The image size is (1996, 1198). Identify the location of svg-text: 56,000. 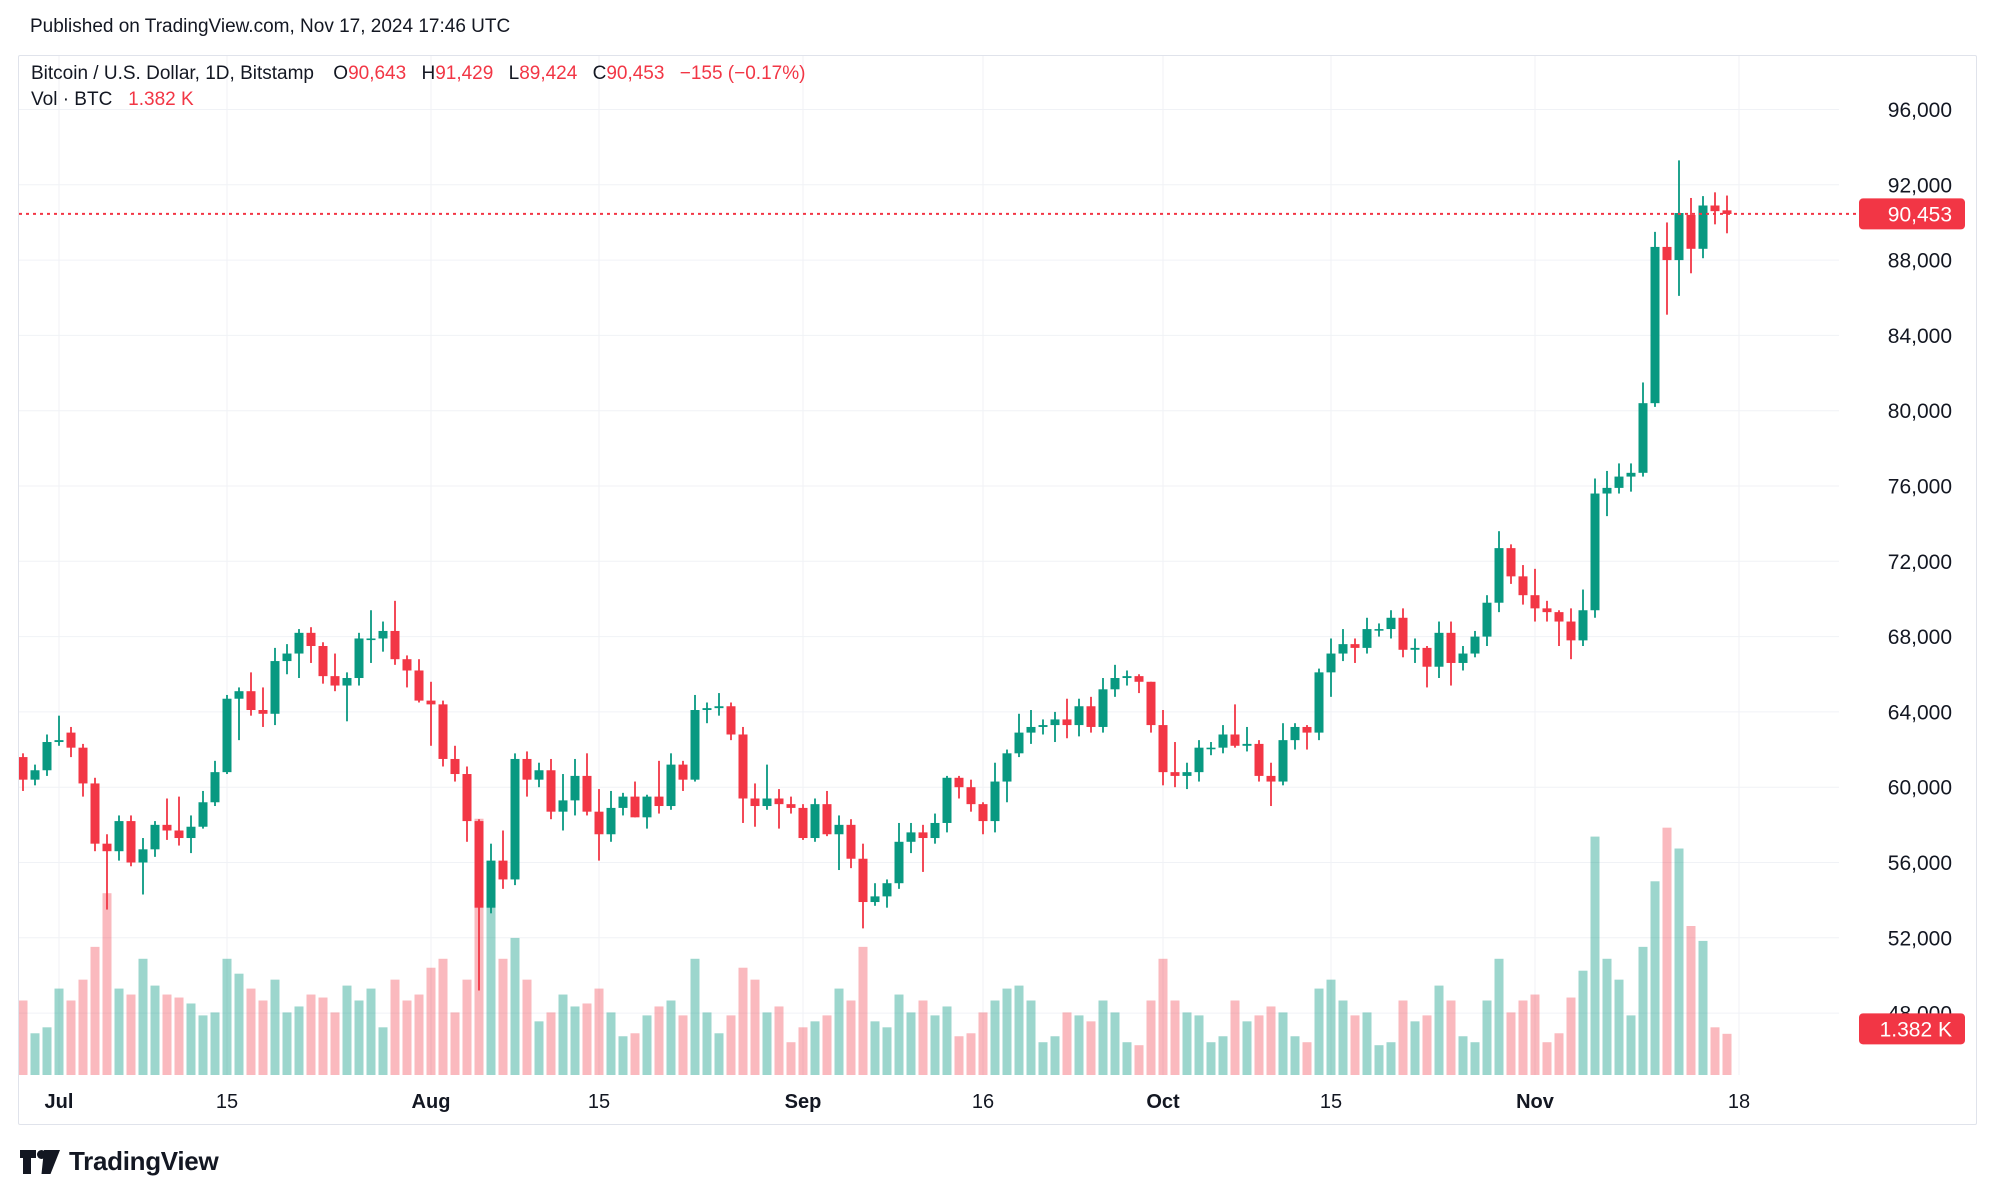
(1920, 863).